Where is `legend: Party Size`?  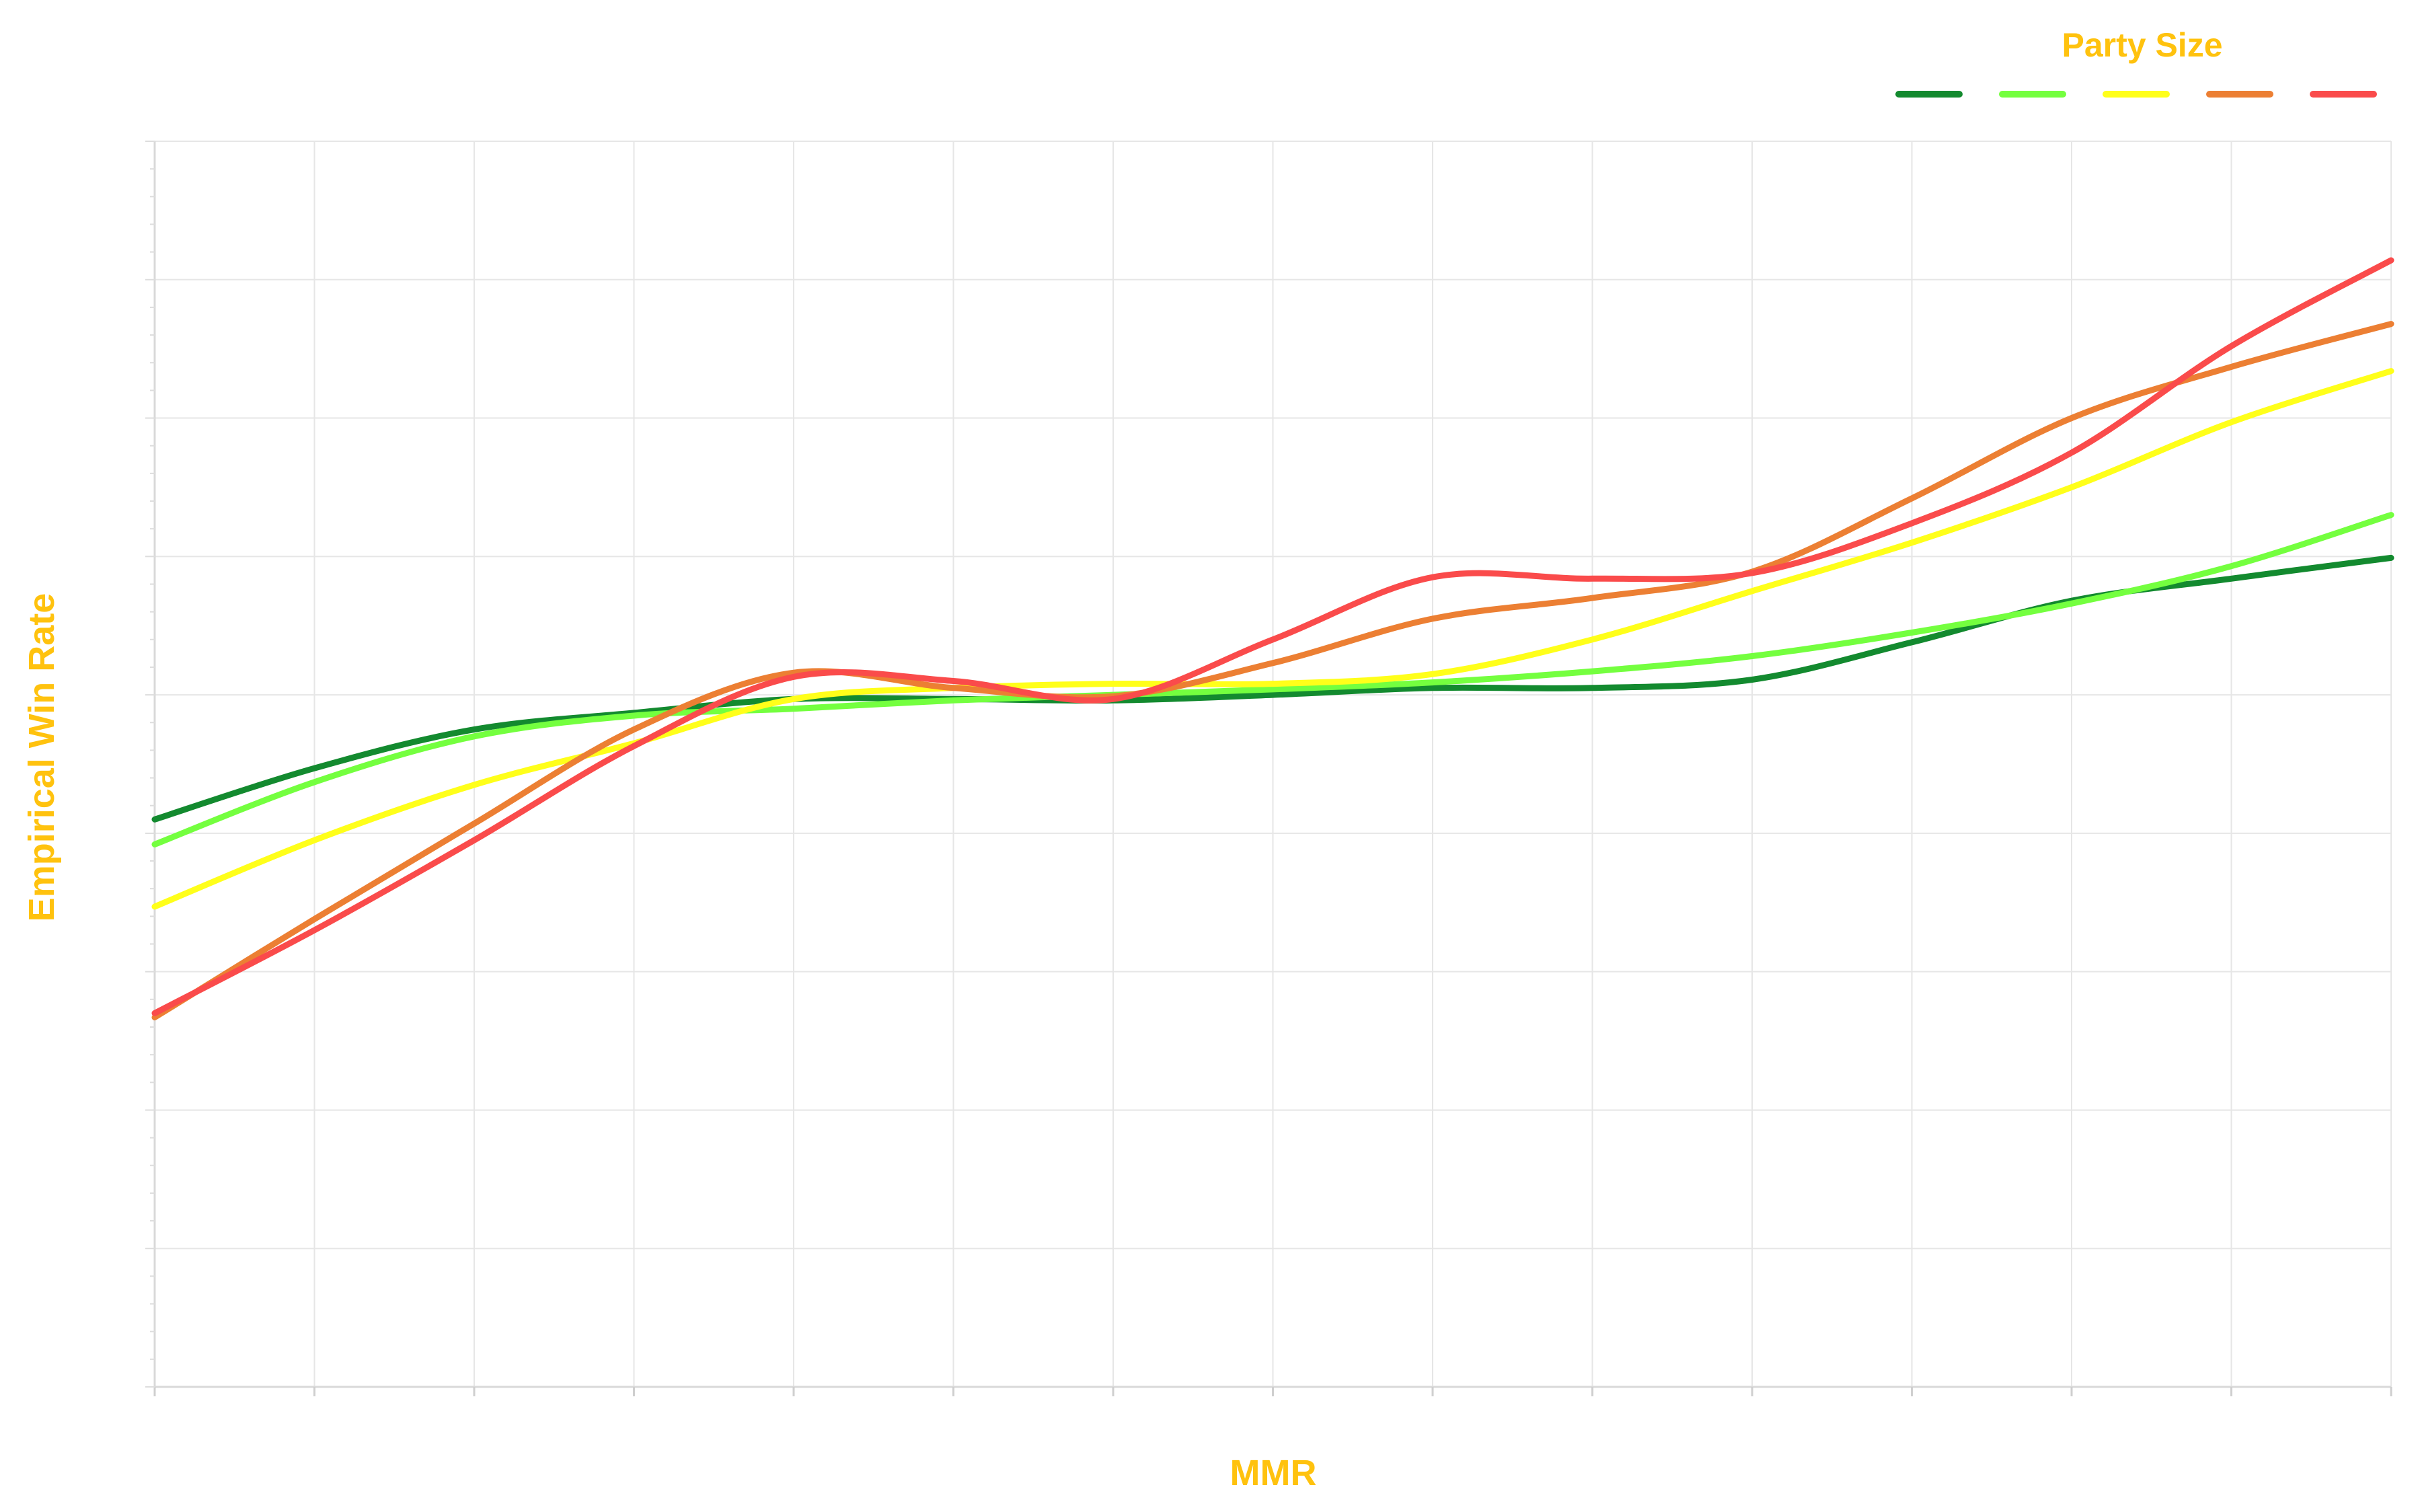
legend: Party Size is located at coordinates (2136, 62).